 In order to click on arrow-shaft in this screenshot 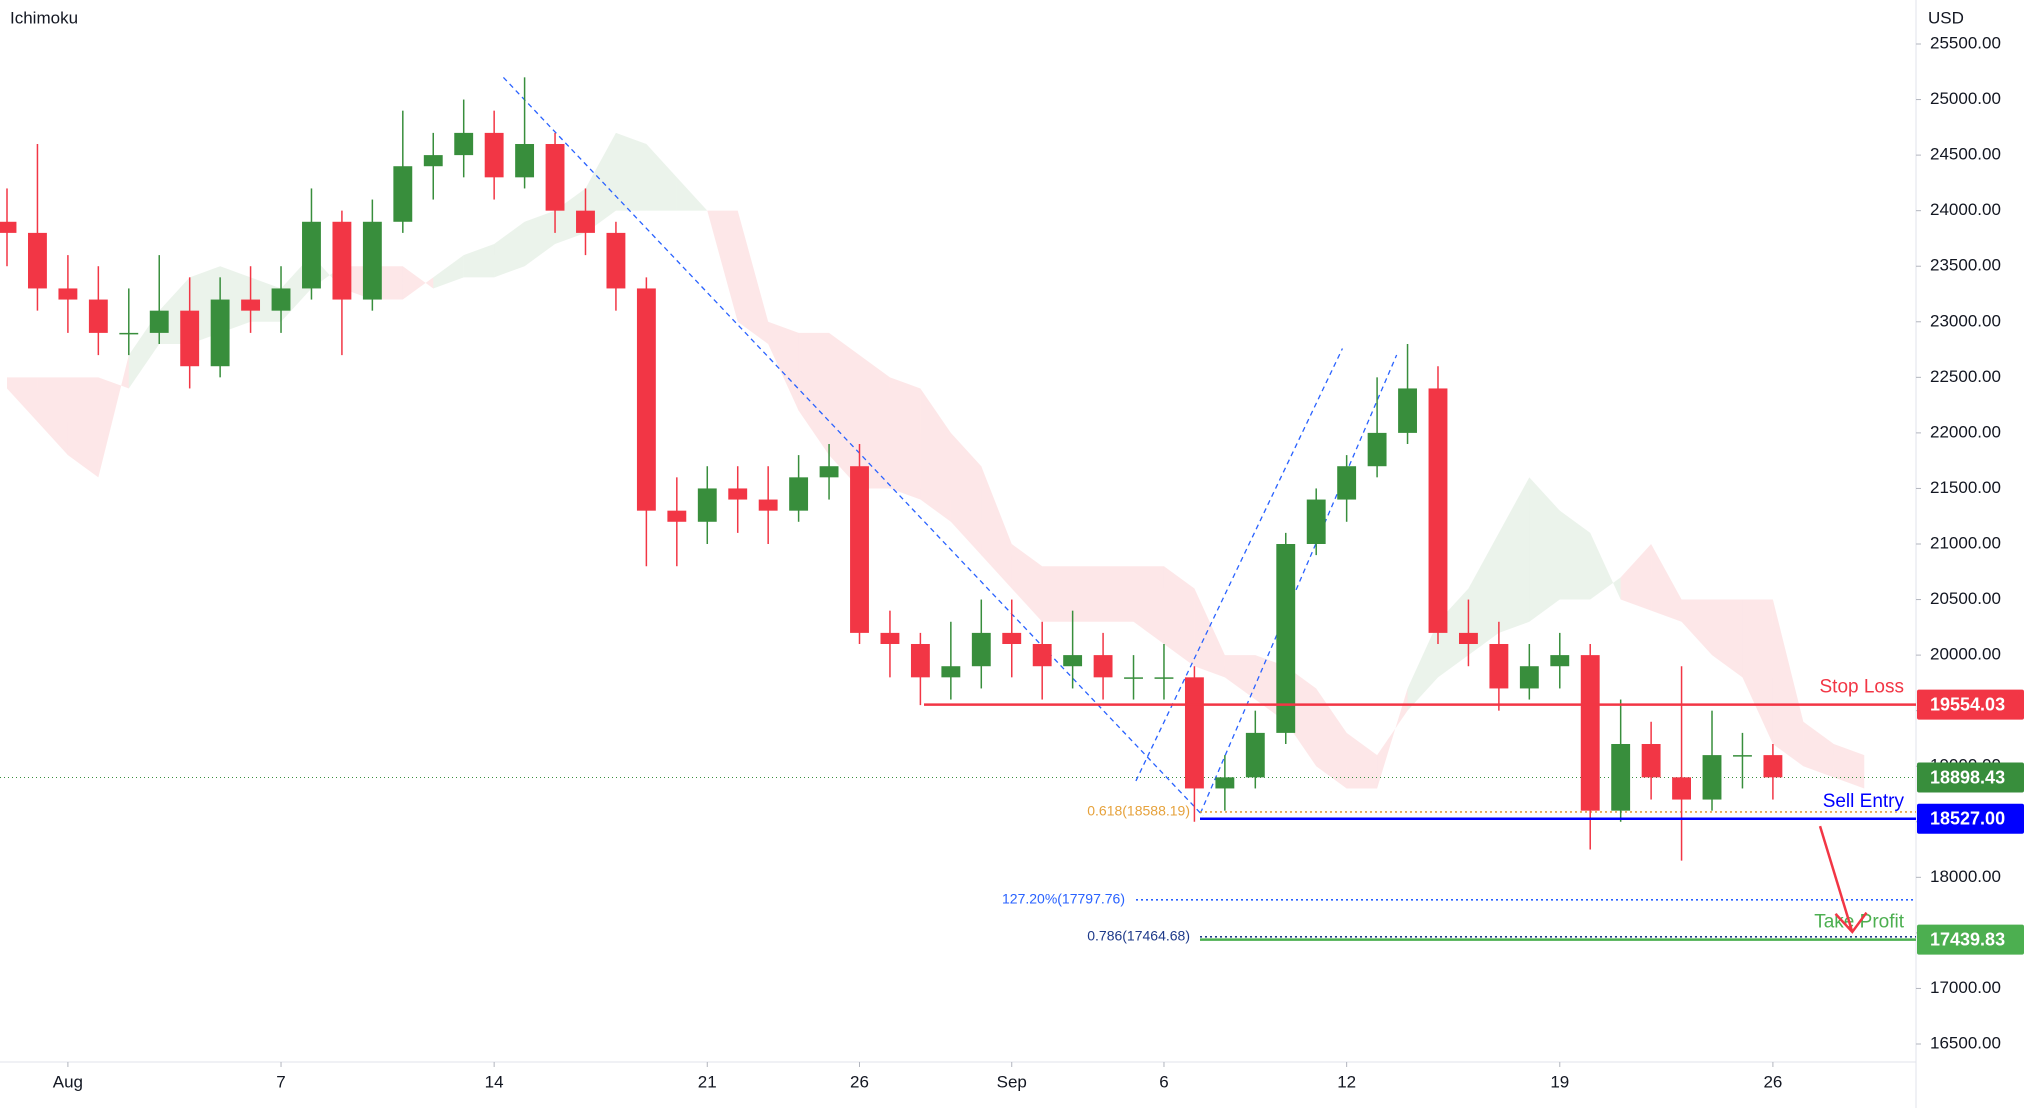, I will do `click(1836, 879)`.